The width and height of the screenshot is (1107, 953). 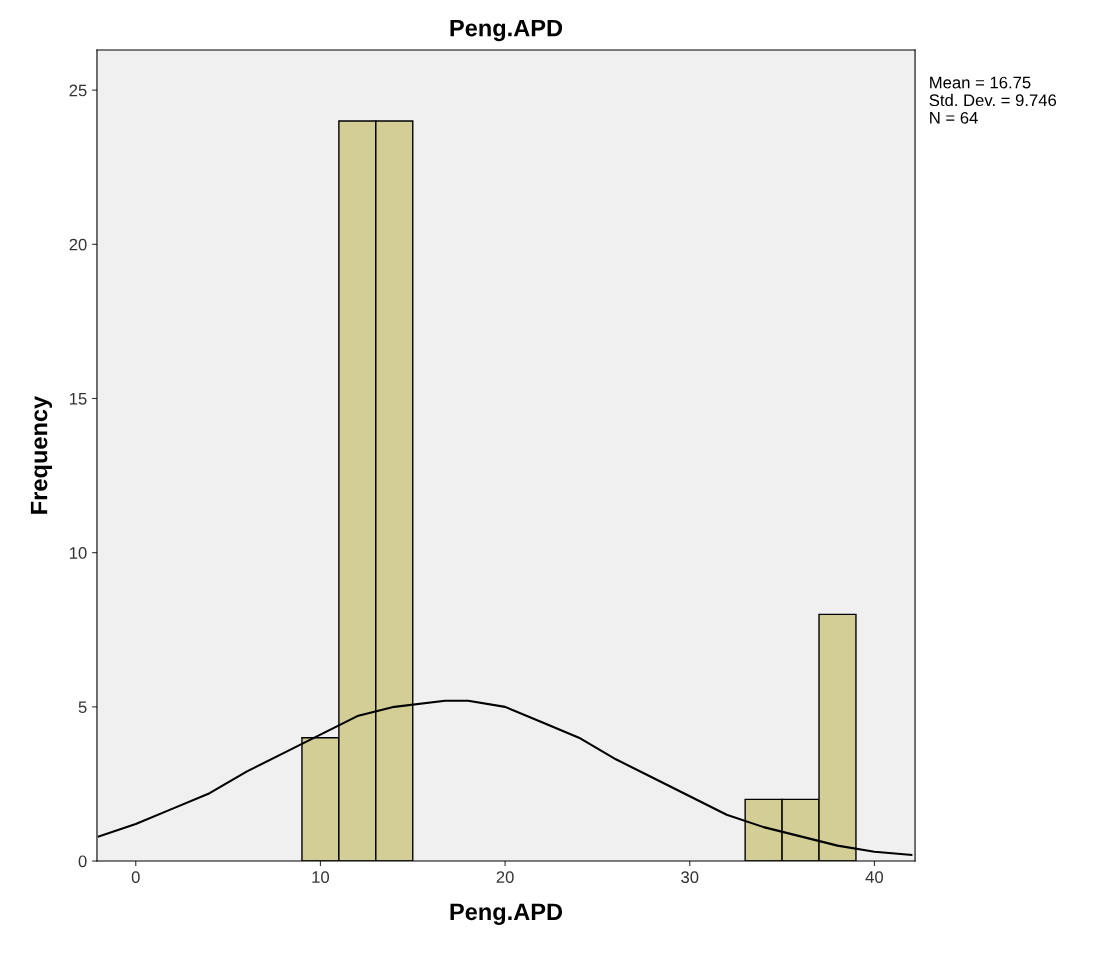 What do you see at coordinates (135, 877) in the screenshot?
I see `x-tick-label: 0` at bounding box center [135, 877].